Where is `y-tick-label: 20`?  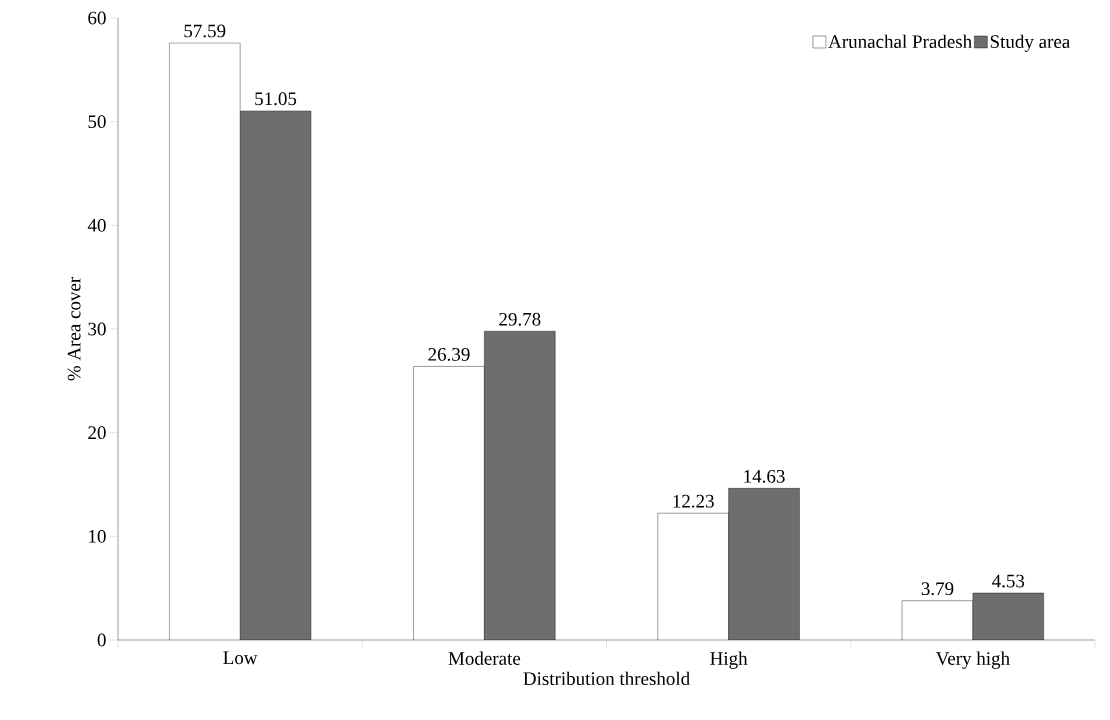
y-tick-label: 20 is located at coordinates (97, 433).